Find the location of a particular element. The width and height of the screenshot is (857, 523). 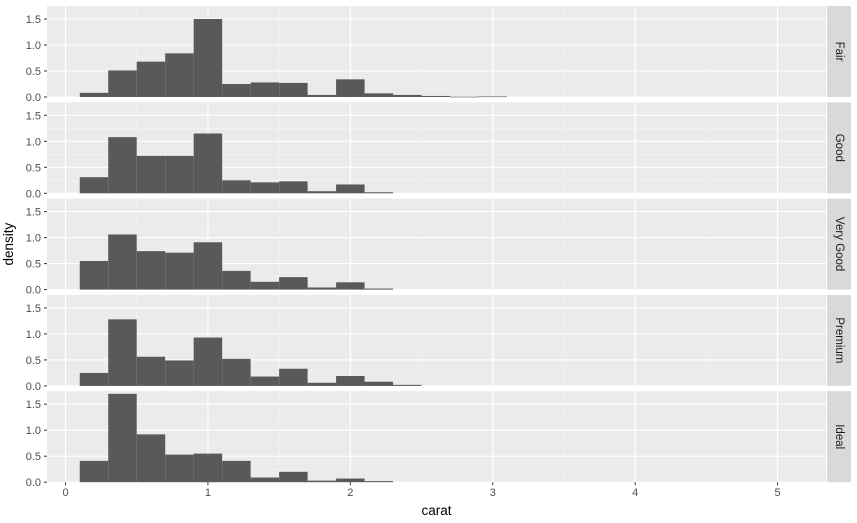

facet-strip-label: Premium is located at coordinates (839, 340).